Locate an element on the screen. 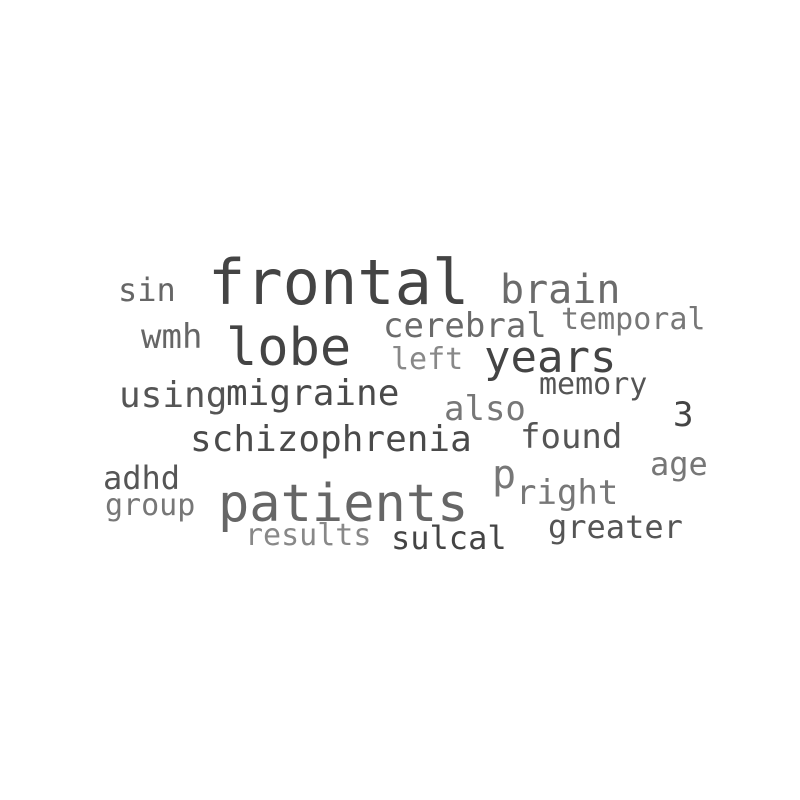 This screenshot has height=800, width=800. word-sin: sin is located at coordinates (147, 290).